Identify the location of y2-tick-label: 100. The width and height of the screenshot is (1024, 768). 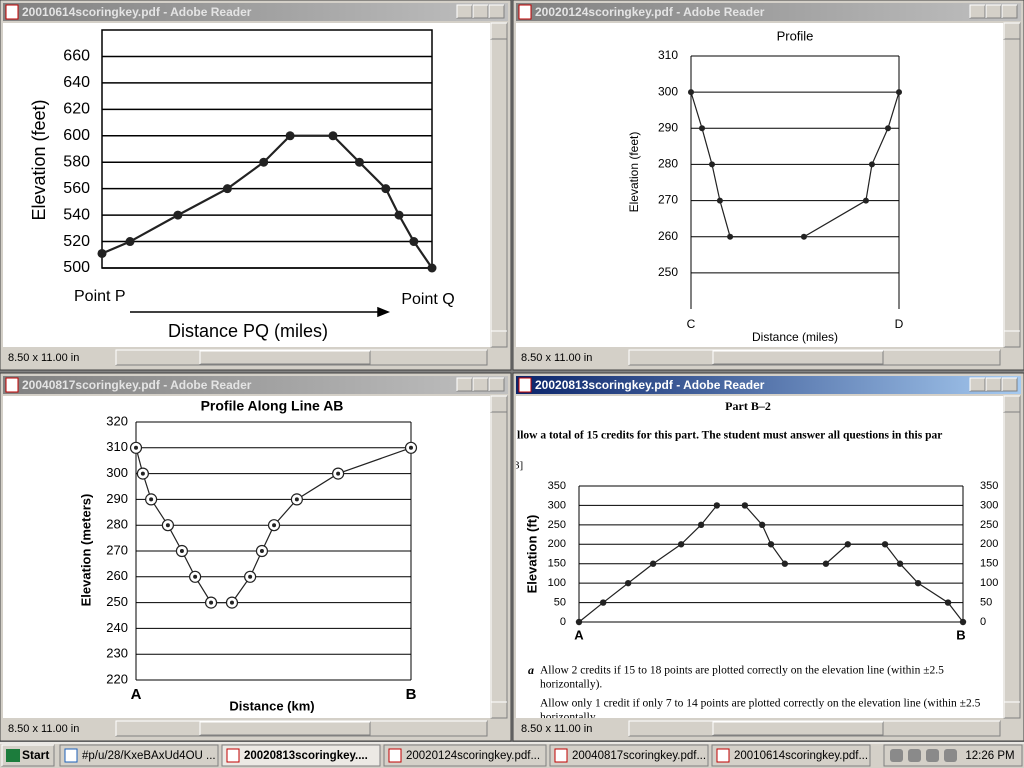
(989, 583).